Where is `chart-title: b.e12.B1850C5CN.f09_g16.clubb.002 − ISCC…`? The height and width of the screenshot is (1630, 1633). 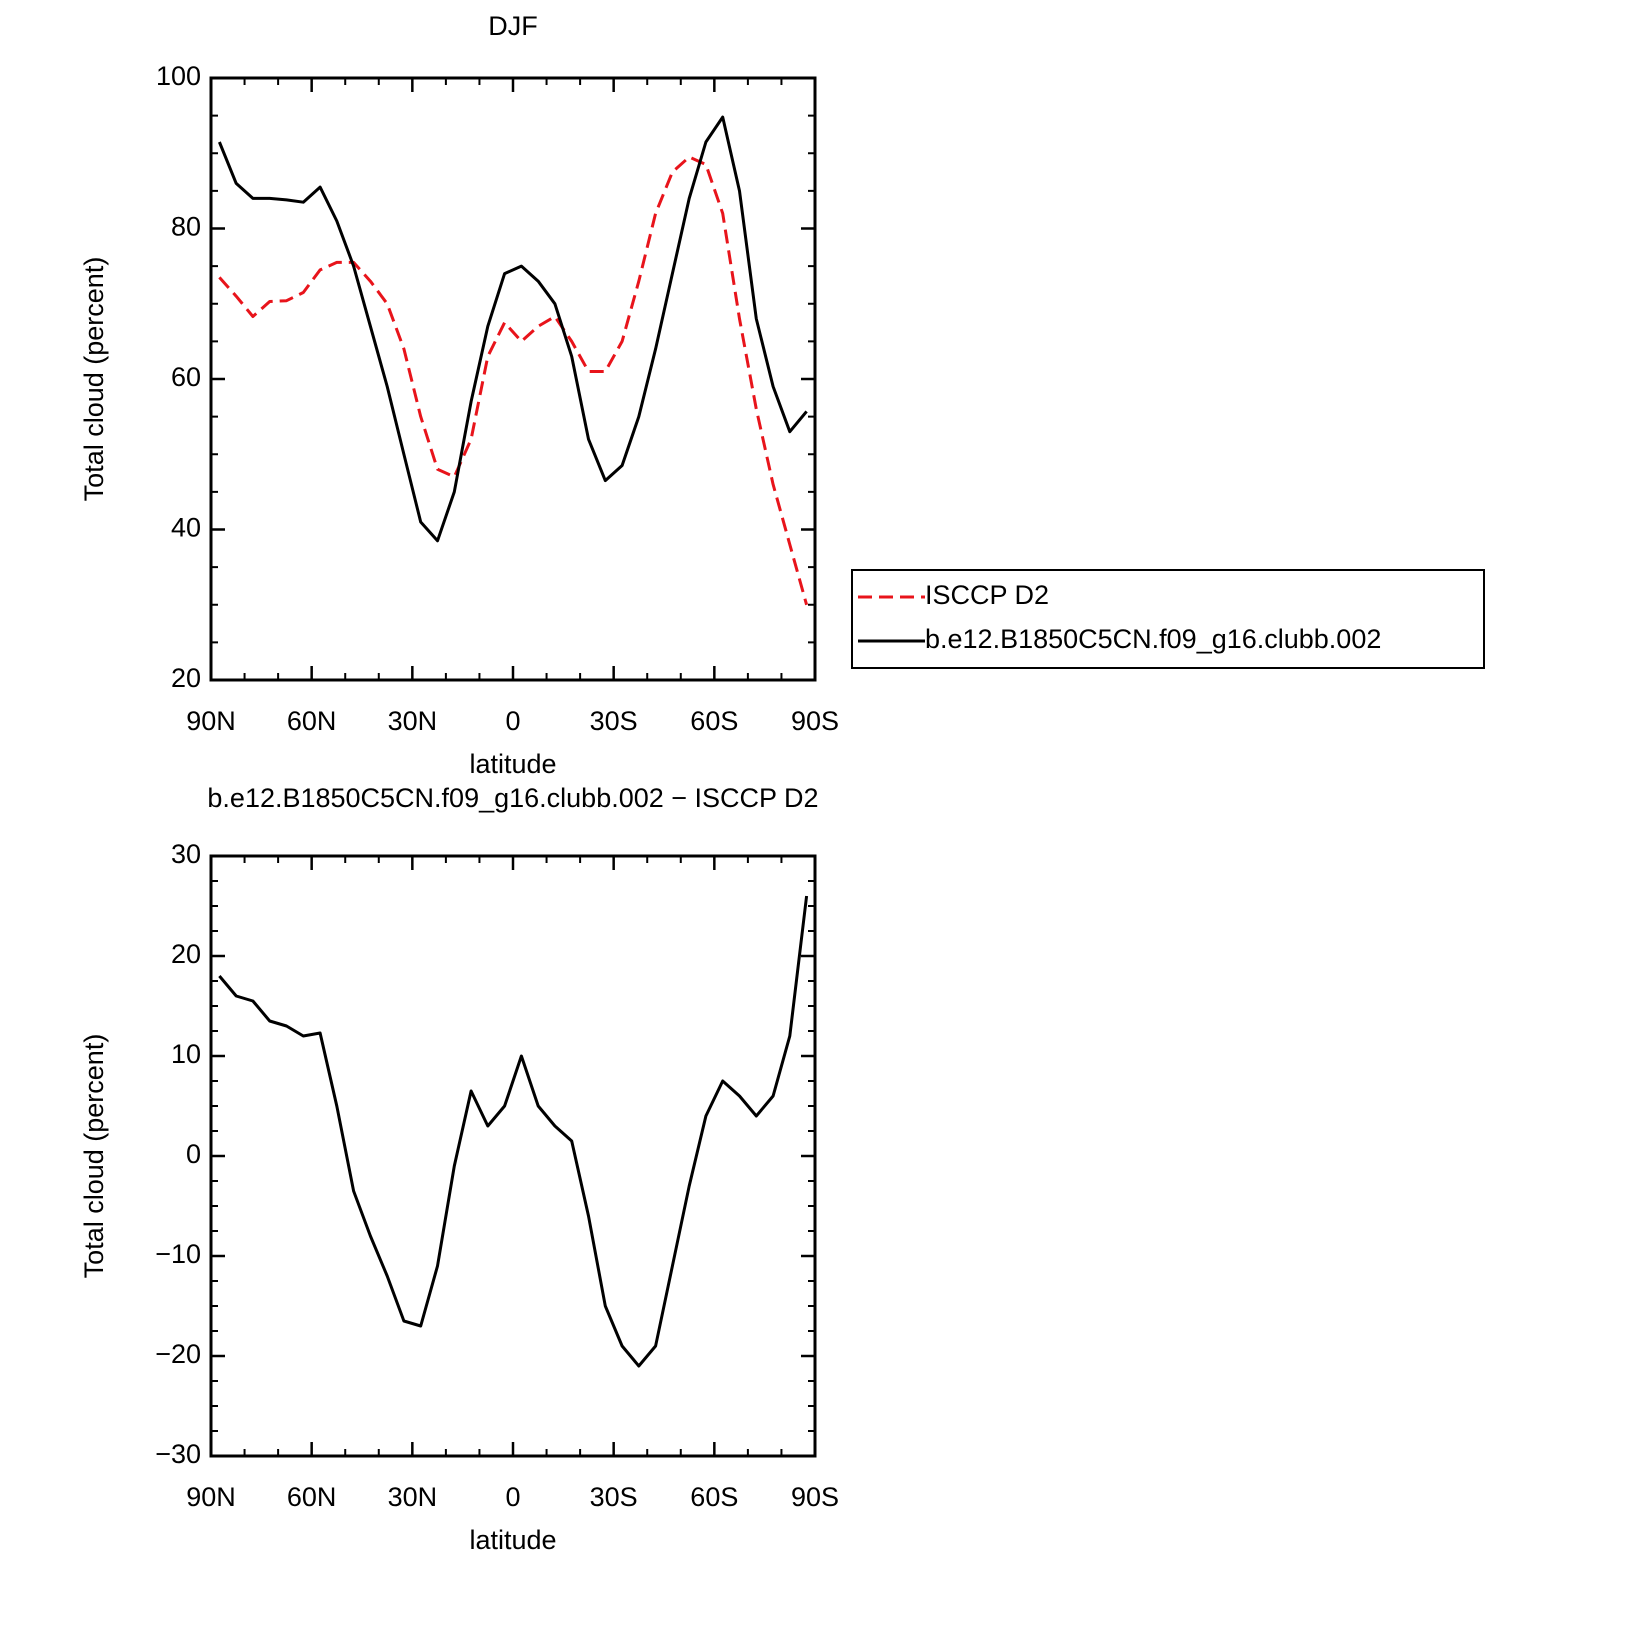 chart-title: b.e12.B1850C5CN.f09_g16.clubb.002 − ISCC… is located at coordinates (512, 798).